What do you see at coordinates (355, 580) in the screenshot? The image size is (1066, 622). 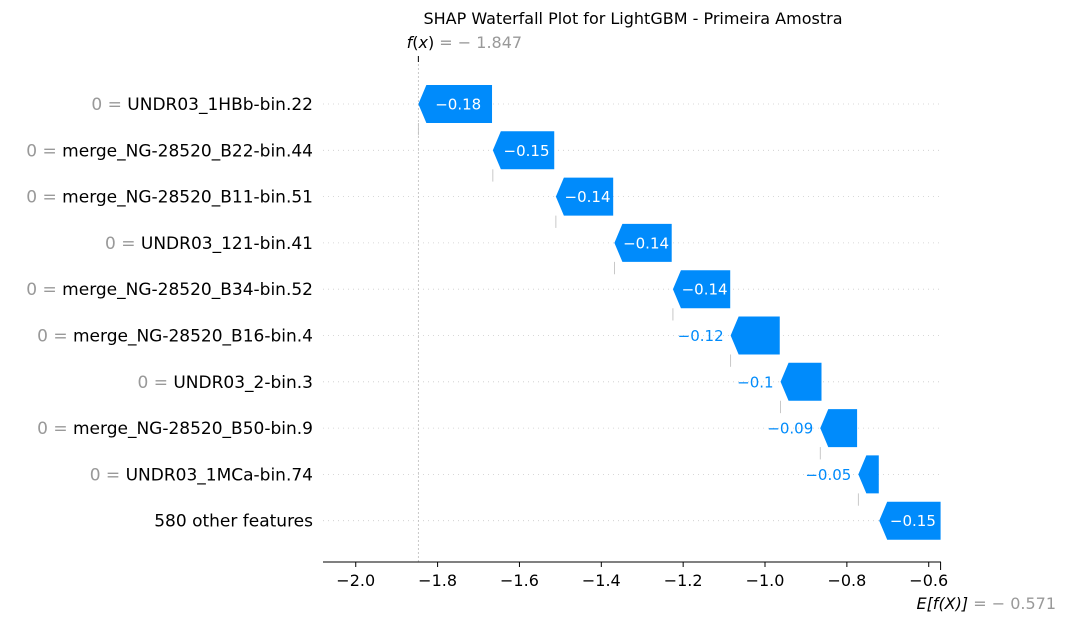 I see `x-tick-label: −2.0` at bounding box center [355, 580].